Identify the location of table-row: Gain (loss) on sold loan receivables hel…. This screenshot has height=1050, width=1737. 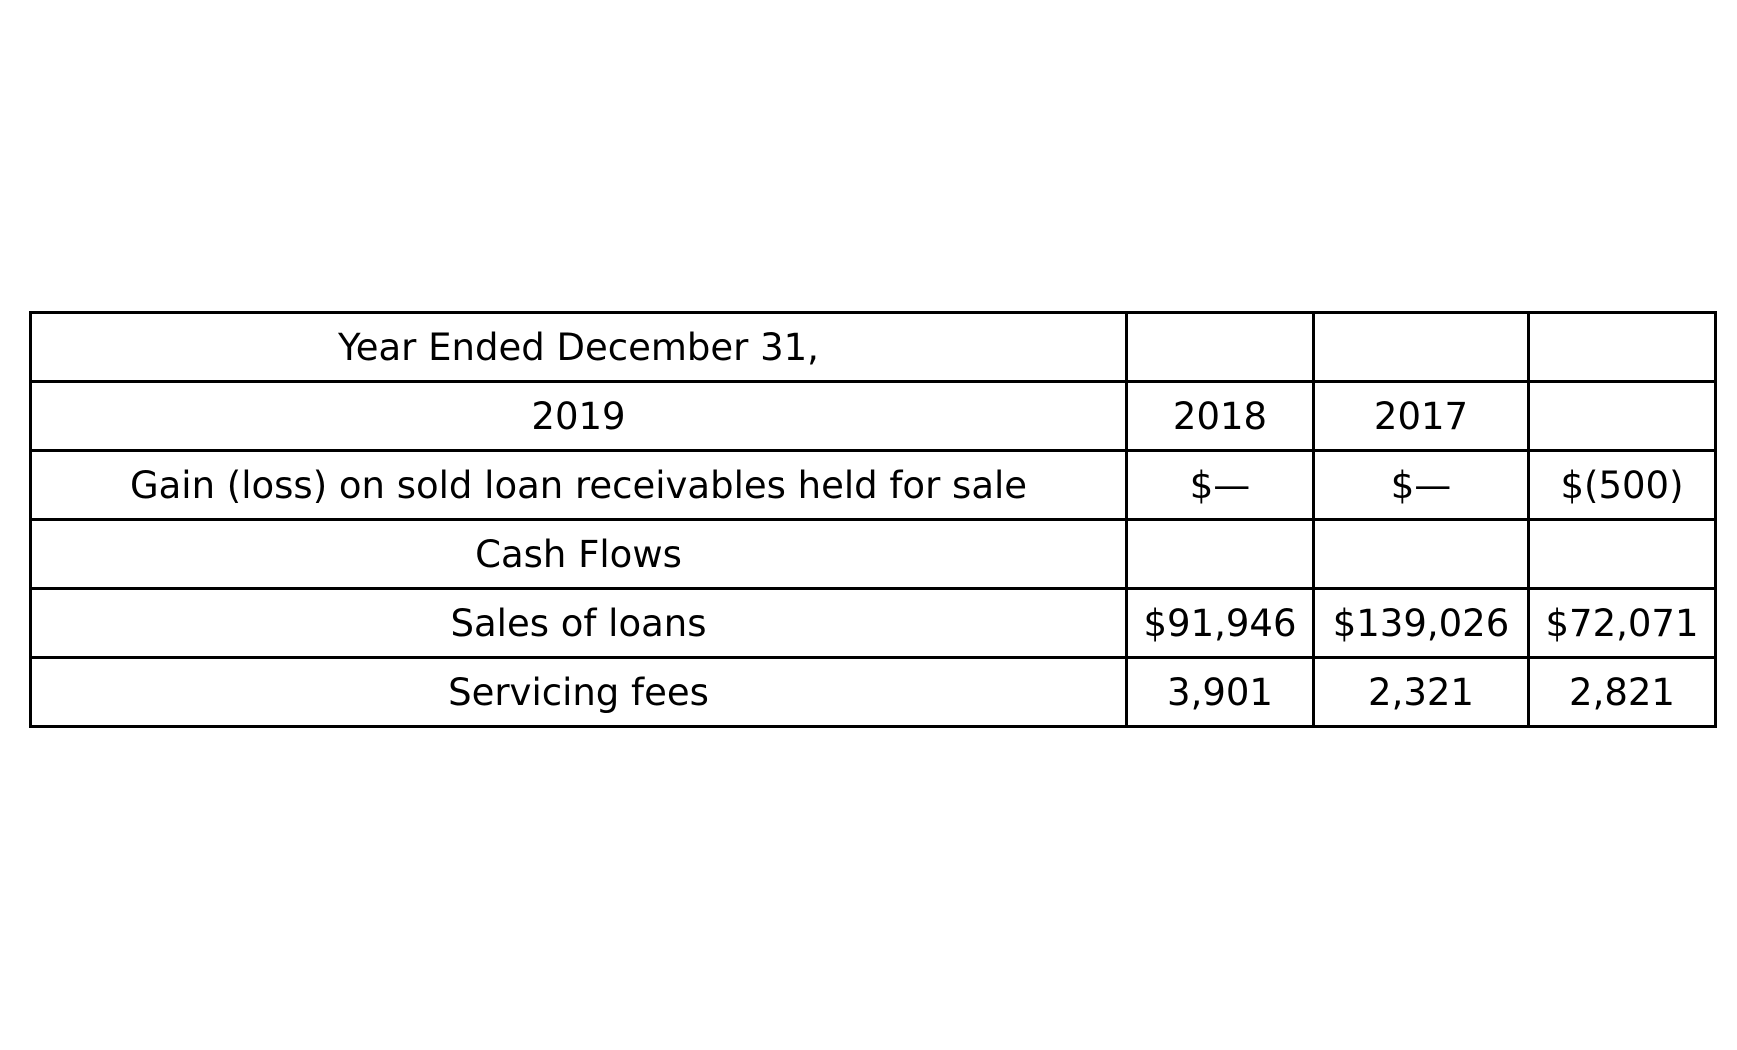
(873, 485).